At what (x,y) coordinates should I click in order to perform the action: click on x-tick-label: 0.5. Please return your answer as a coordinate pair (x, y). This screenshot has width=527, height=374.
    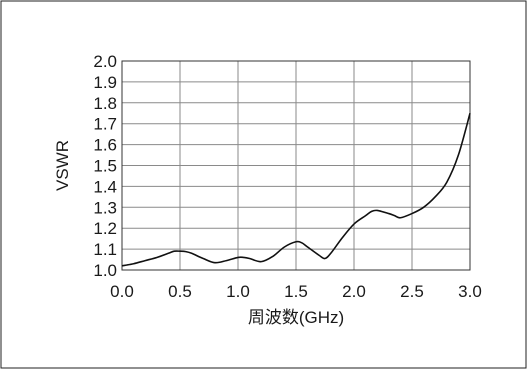
    Looking at the image, I should click on (180, 291).